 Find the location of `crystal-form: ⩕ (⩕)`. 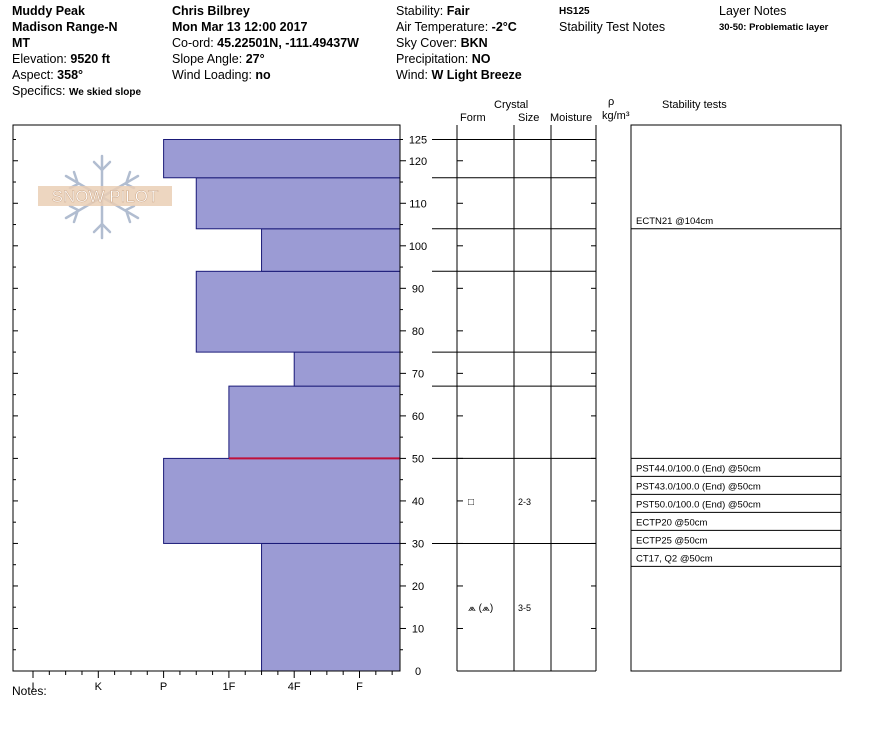

crystal-form: ⩕ (⩕) is located at coordinates (480, 608).